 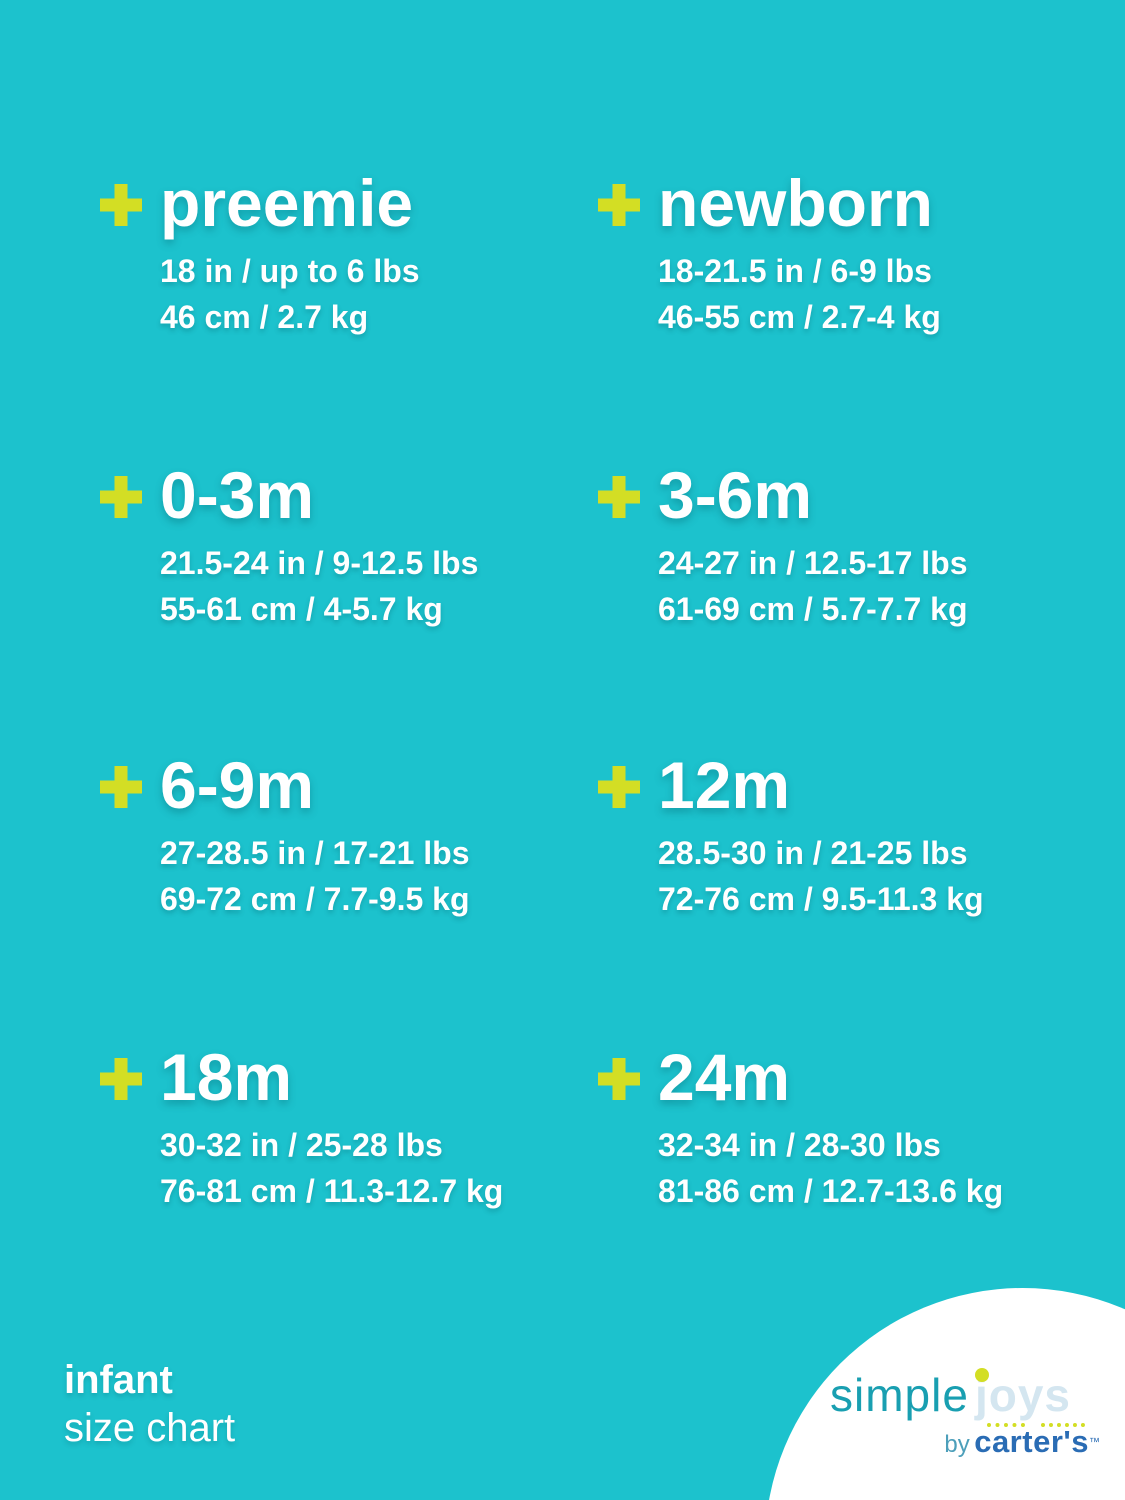 What do you see at coordinates (1031, 1441) in the screenshot?
I see `logo-carters-text: carter's` at bounding box center [1031, 1441].